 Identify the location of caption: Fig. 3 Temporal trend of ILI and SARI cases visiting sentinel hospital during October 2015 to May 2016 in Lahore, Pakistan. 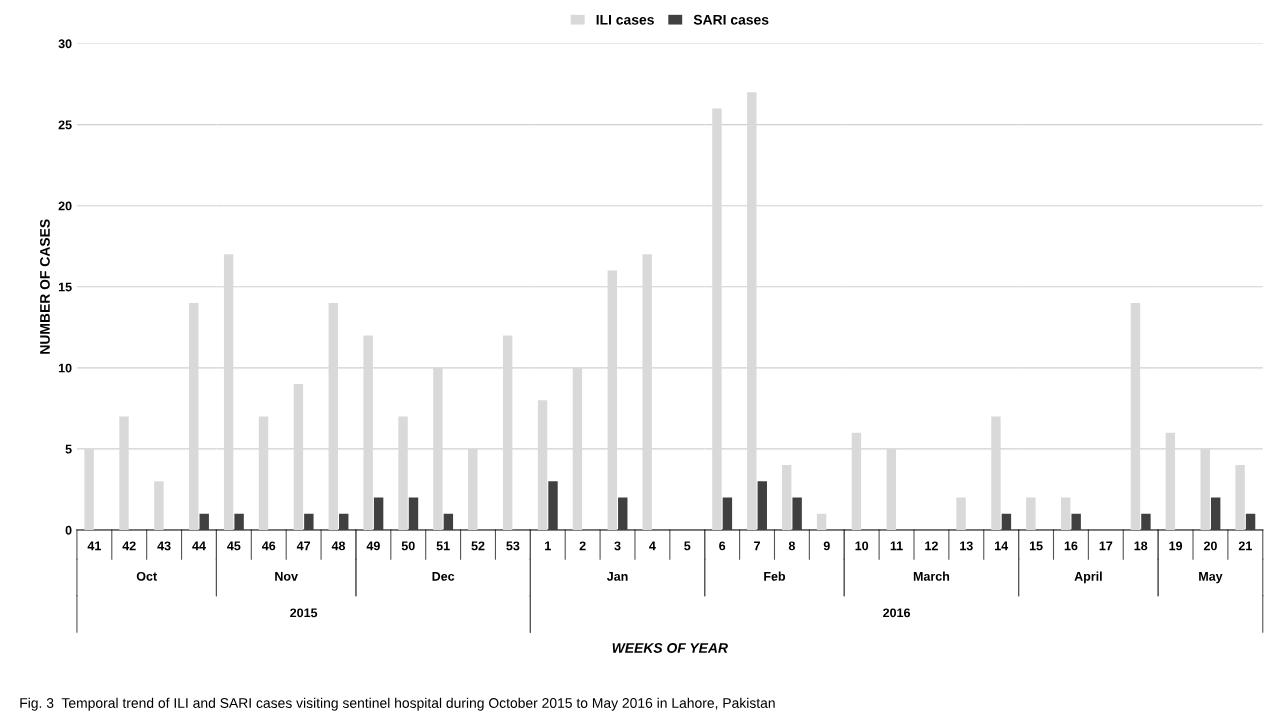
(397, 704).